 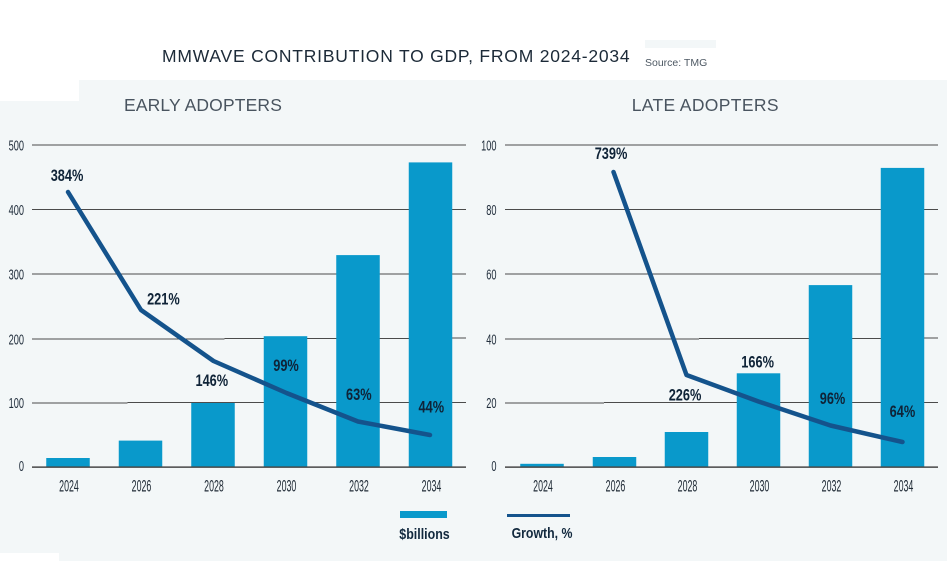 What do you see at coordinates (833, 398) in the screenshot?
I see `svg-text: 96%` at bounding box center [833, 398].